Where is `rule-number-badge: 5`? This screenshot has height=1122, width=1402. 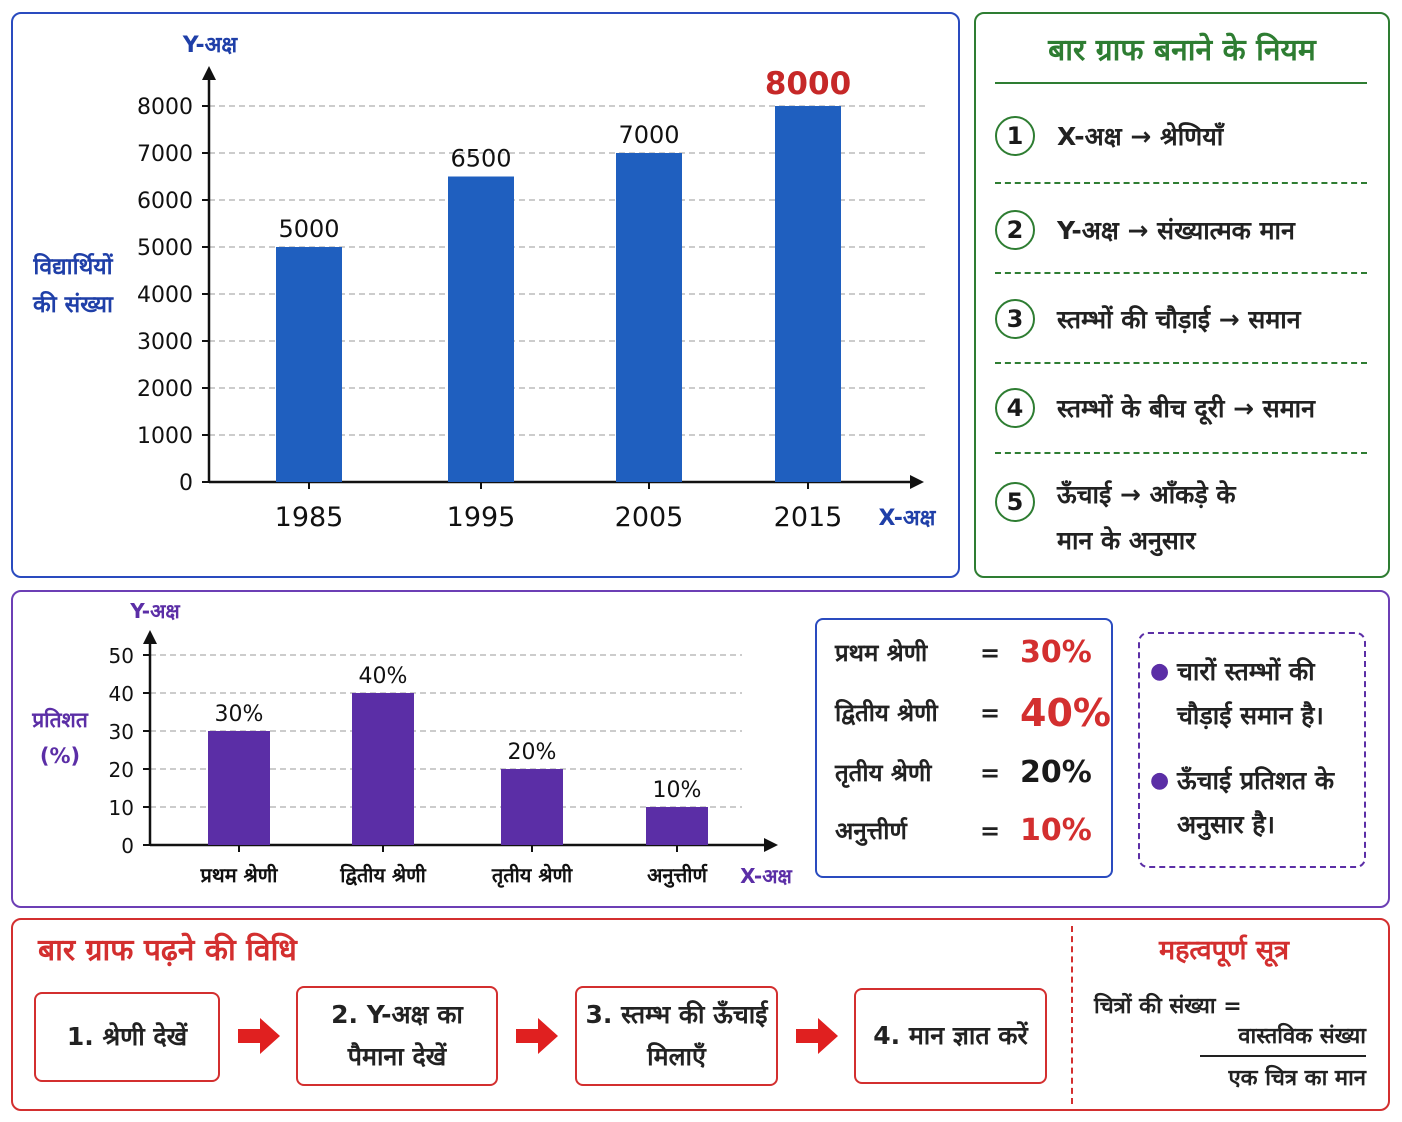 rule-number-badge: 5 is located at coordinates (1015, 502).